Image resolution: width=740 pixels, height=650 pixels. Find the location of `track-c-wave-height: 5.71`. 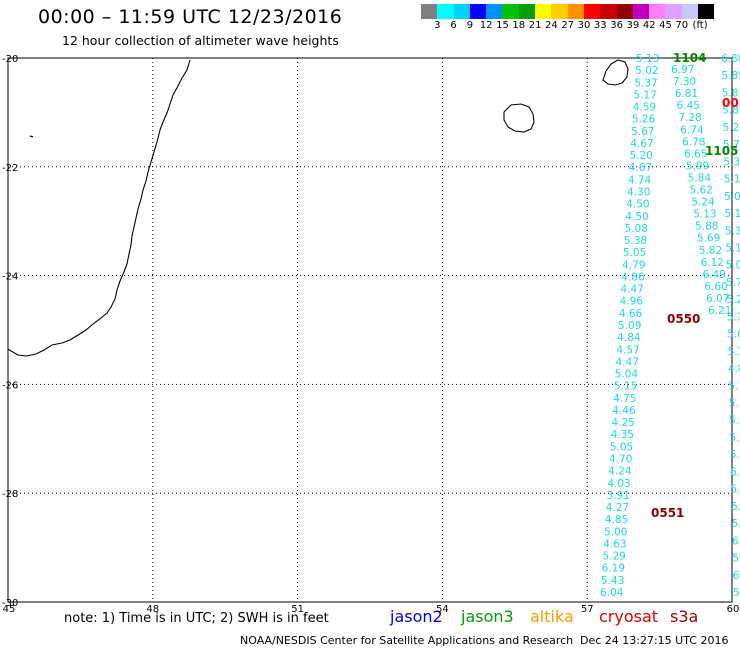

track-c-wave-height: 5.71 is located at coordinates (733, 283).